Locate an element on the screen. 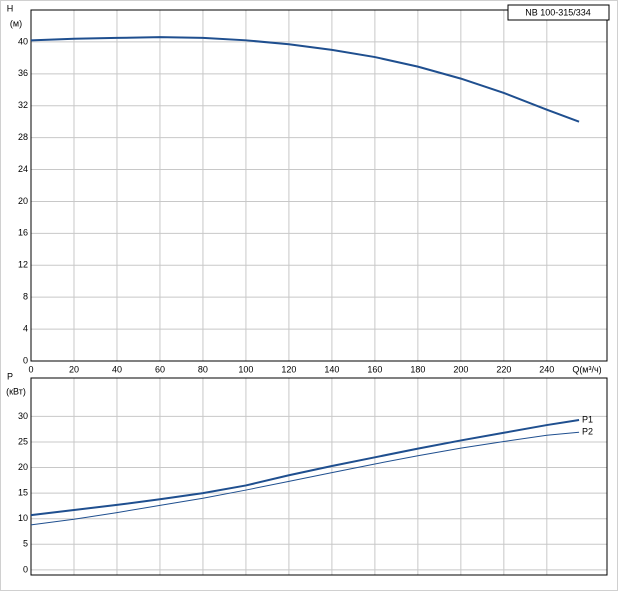 The height and width of the screenshot is (606, 624). legend-box is located at coordinates (558, 12).